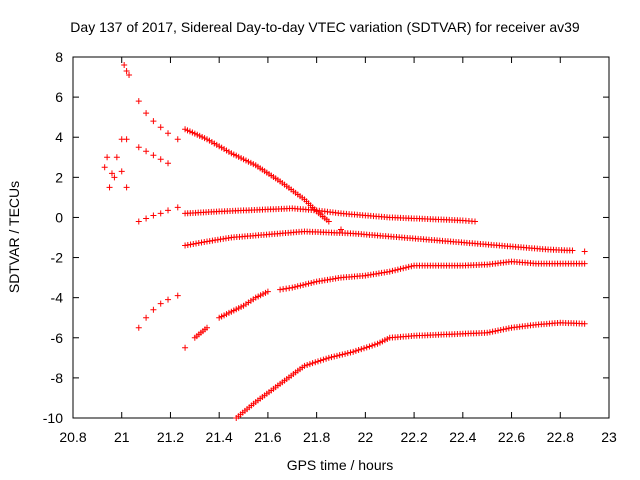 Image resolution: width=640 pixels, height=480 pixels. Describe the element at coordinates (59, 57) in the screenshot. I see `y-tick-label: 8` at that location.